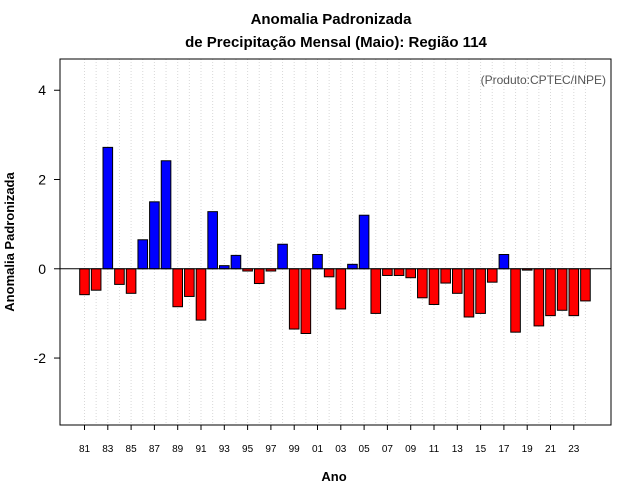 The height and width of the screenshot is (500, 640). I want to click on x-axis-label: Ano, so click(333, 476).